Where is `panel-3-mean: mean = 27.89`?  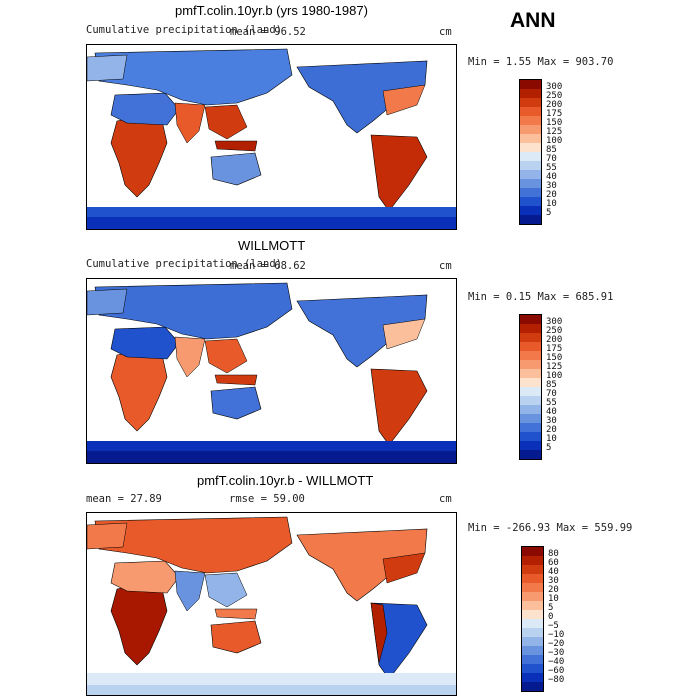
panel-3-mean: mean = 27.89 is located at coordinates (124, 499).